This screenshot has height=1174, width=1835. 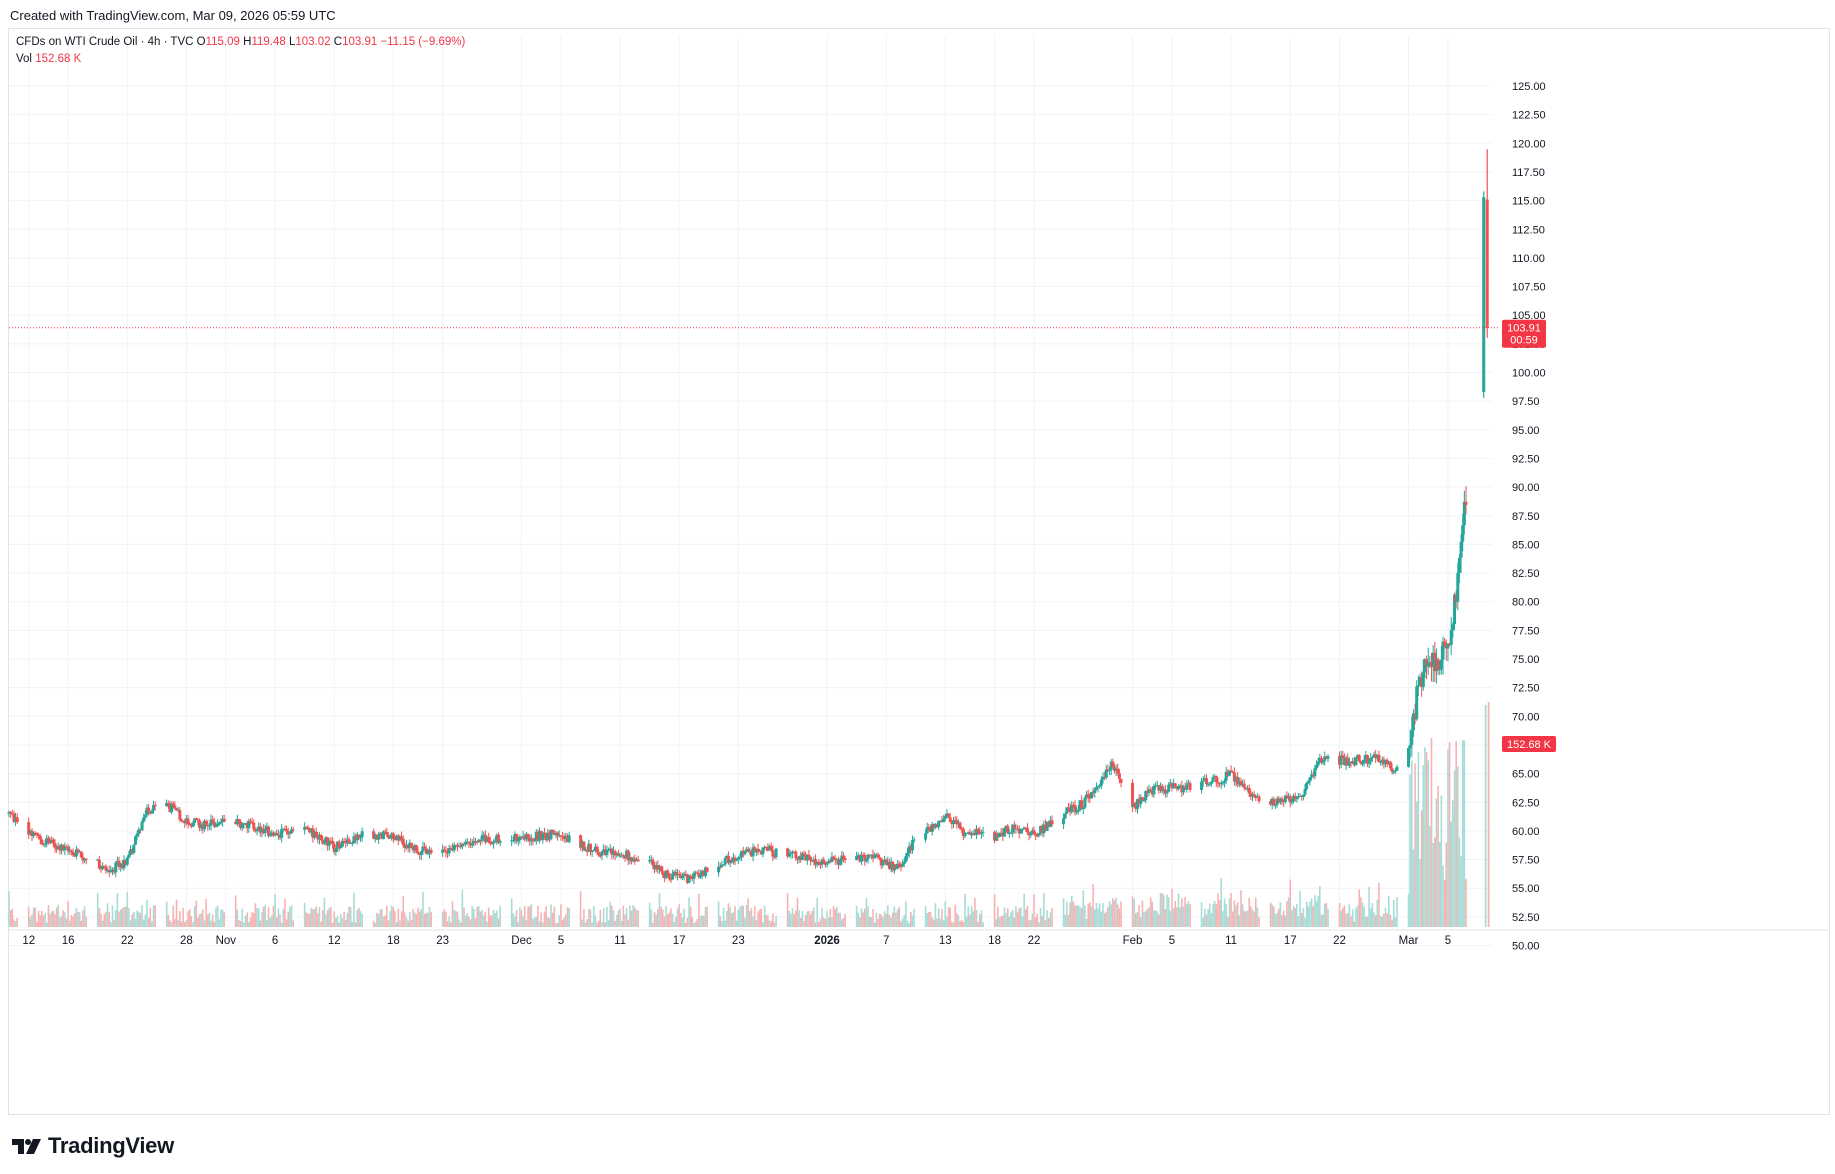 What do you see at coordinates (1526, 832) in the screenshot?
I see `y-tick-label: 60.00` at bounding box center [1526, 832].